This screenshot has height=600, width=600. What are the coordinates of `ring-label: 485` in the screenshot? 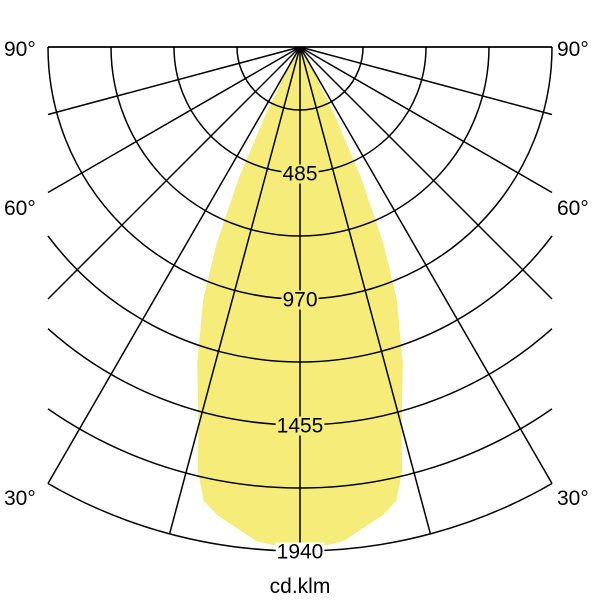 It's located at (299, 174).